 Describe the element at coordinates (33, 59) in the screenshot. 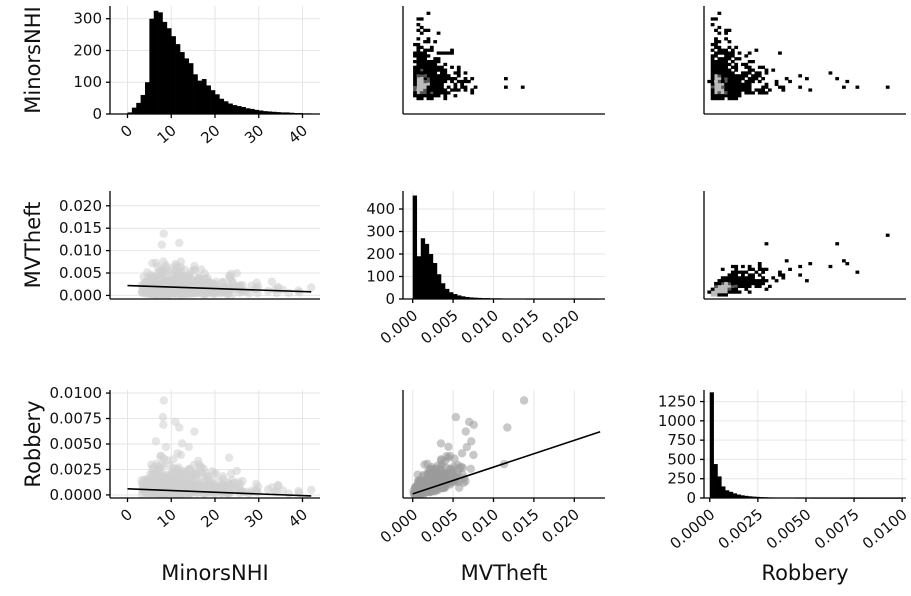

I see `y-axis-title: MinorsNHI` at that location.